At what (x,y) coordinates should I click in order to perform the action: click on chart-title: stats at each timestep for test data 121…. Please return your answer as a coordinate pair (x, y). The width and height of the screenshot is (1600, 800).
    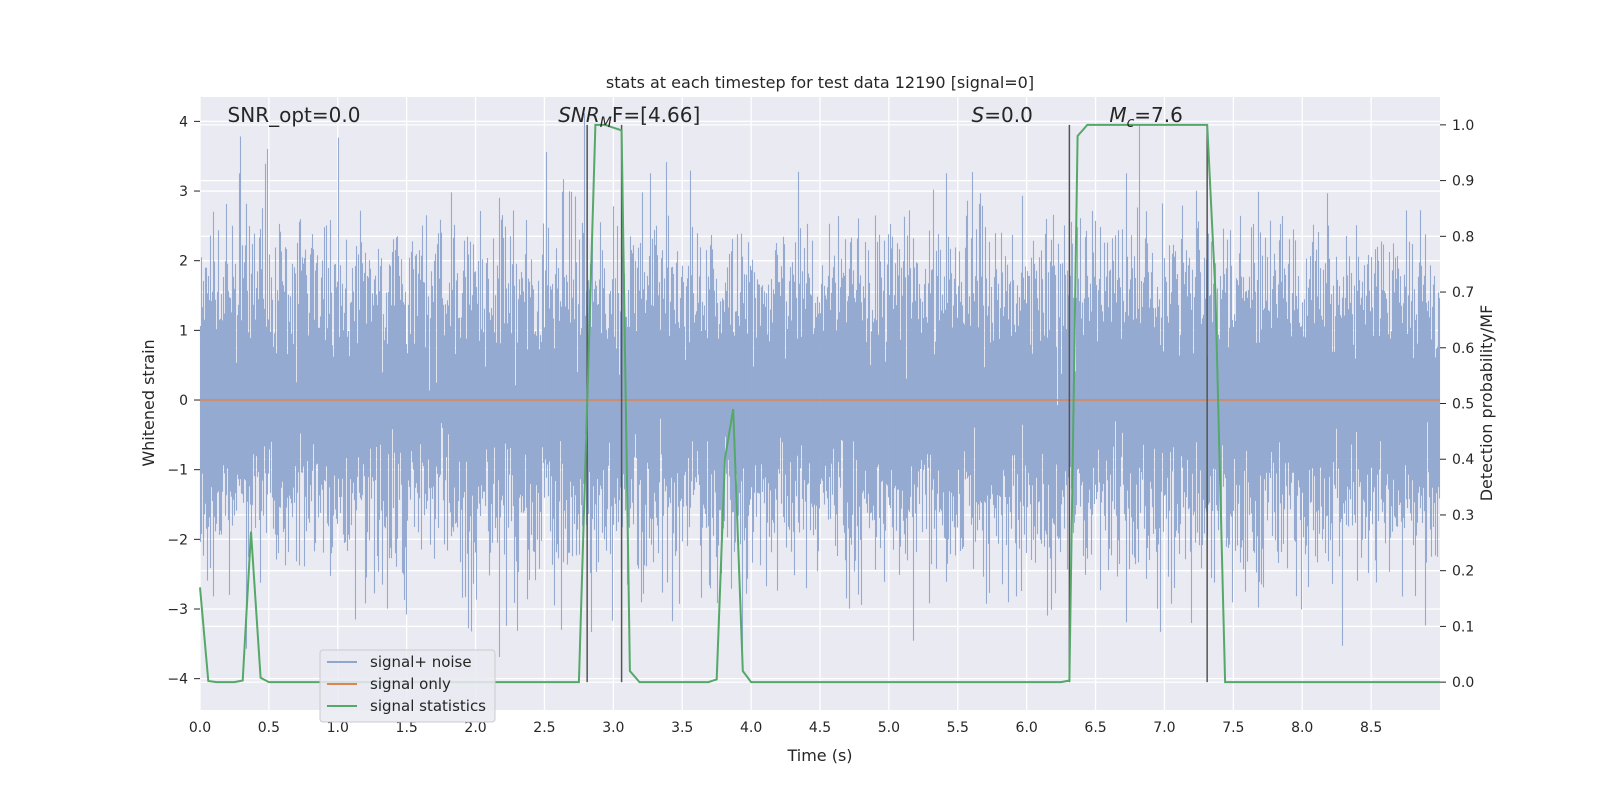
    Looking at the image, I should click on (820, 82).